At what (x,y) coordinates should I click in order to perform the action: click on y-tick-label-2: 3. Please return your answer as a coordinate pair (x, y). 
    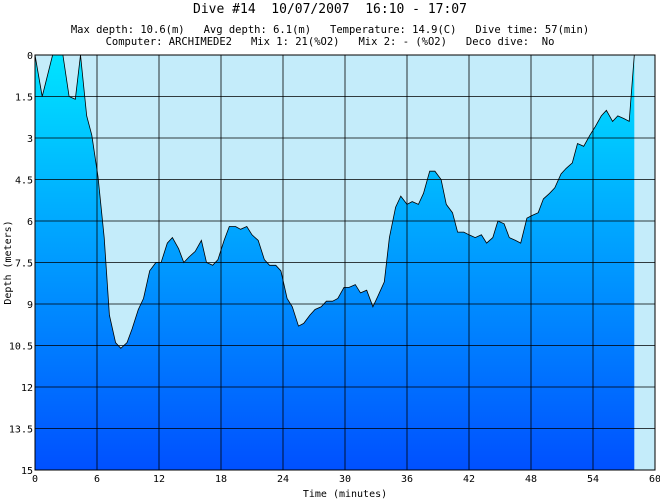
    Looking at the image, I should click on (30, 139).